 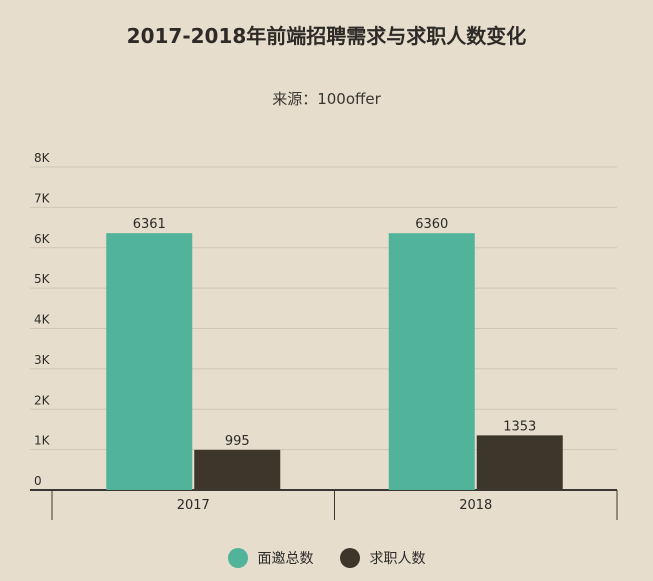 I want to click on data-label-2018-series-0: 6360, so click(x=431, y=224).